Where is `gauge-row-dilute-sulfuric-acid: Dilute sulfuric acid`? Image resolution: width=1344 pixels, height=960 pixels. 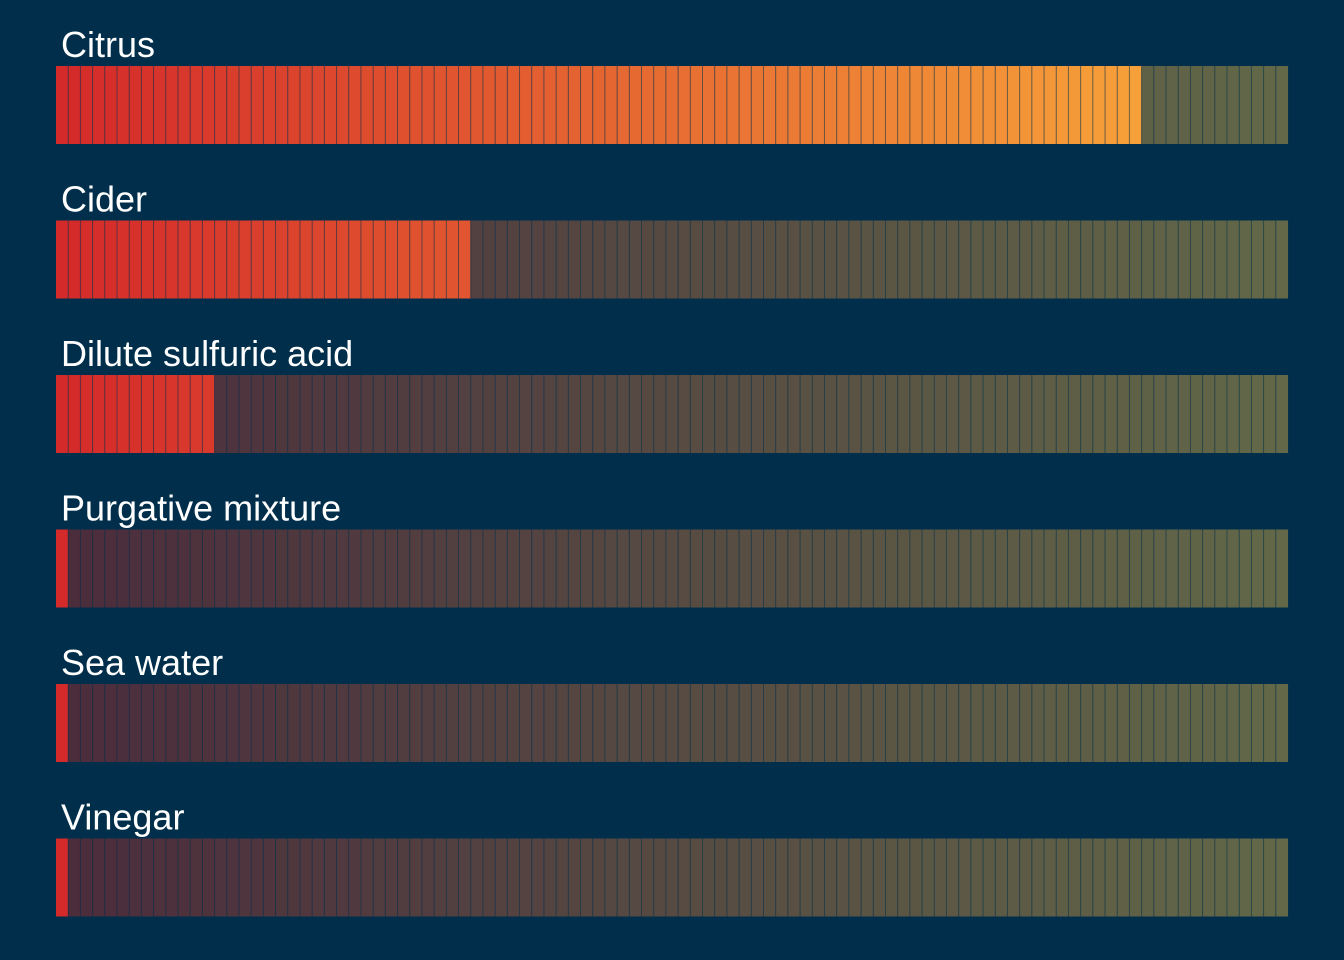 gauge-row-dilute-sulfuric-acid: Dilute sulfuric acid is located at coordinates (672, 393).